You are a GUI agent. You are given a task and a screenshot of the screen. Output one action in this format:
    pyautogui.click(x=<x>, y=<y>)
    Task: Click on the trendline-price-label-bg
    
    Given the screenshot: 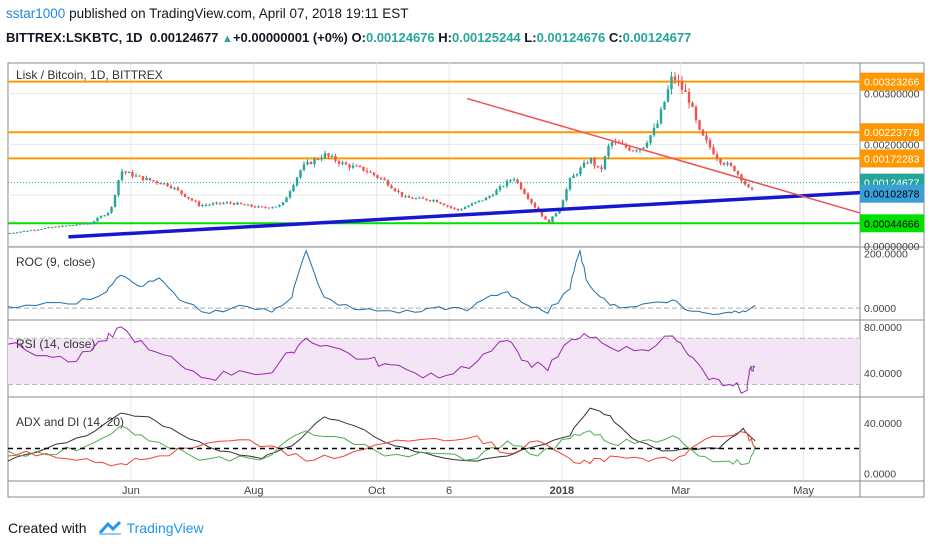 What is the action you would take?
    pyautogui.click(x=892, y=193)
    